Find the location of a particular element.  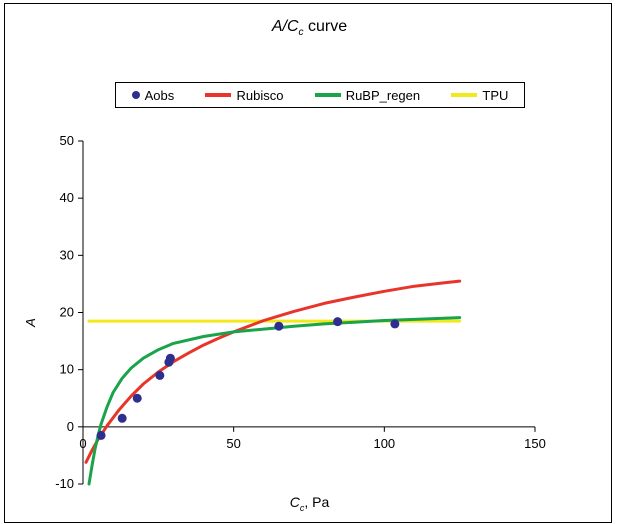

legend-swatch-rubp-regen is located at coordinates (327, 95).